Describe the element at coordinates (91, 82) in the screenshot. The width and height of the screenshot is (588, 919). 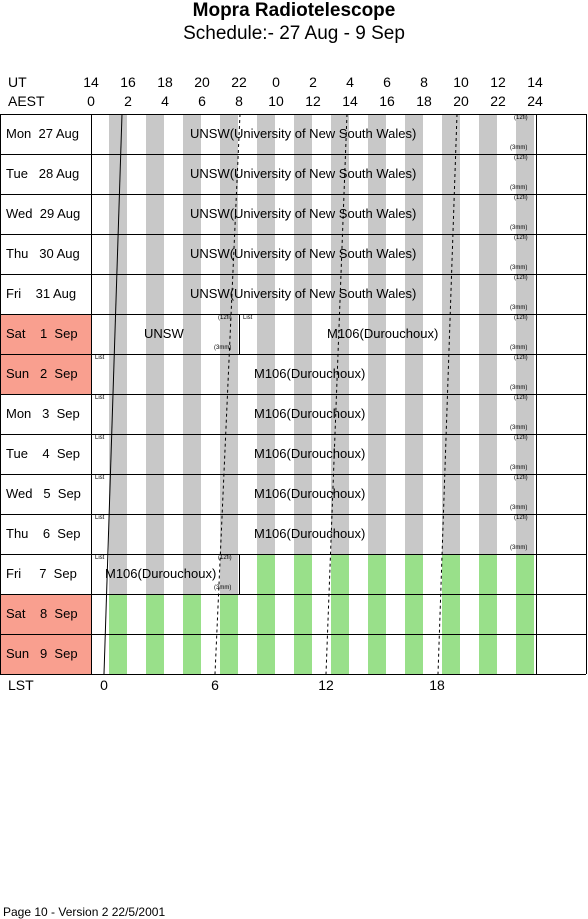
I see `ut-hour-label: 14` at that location.